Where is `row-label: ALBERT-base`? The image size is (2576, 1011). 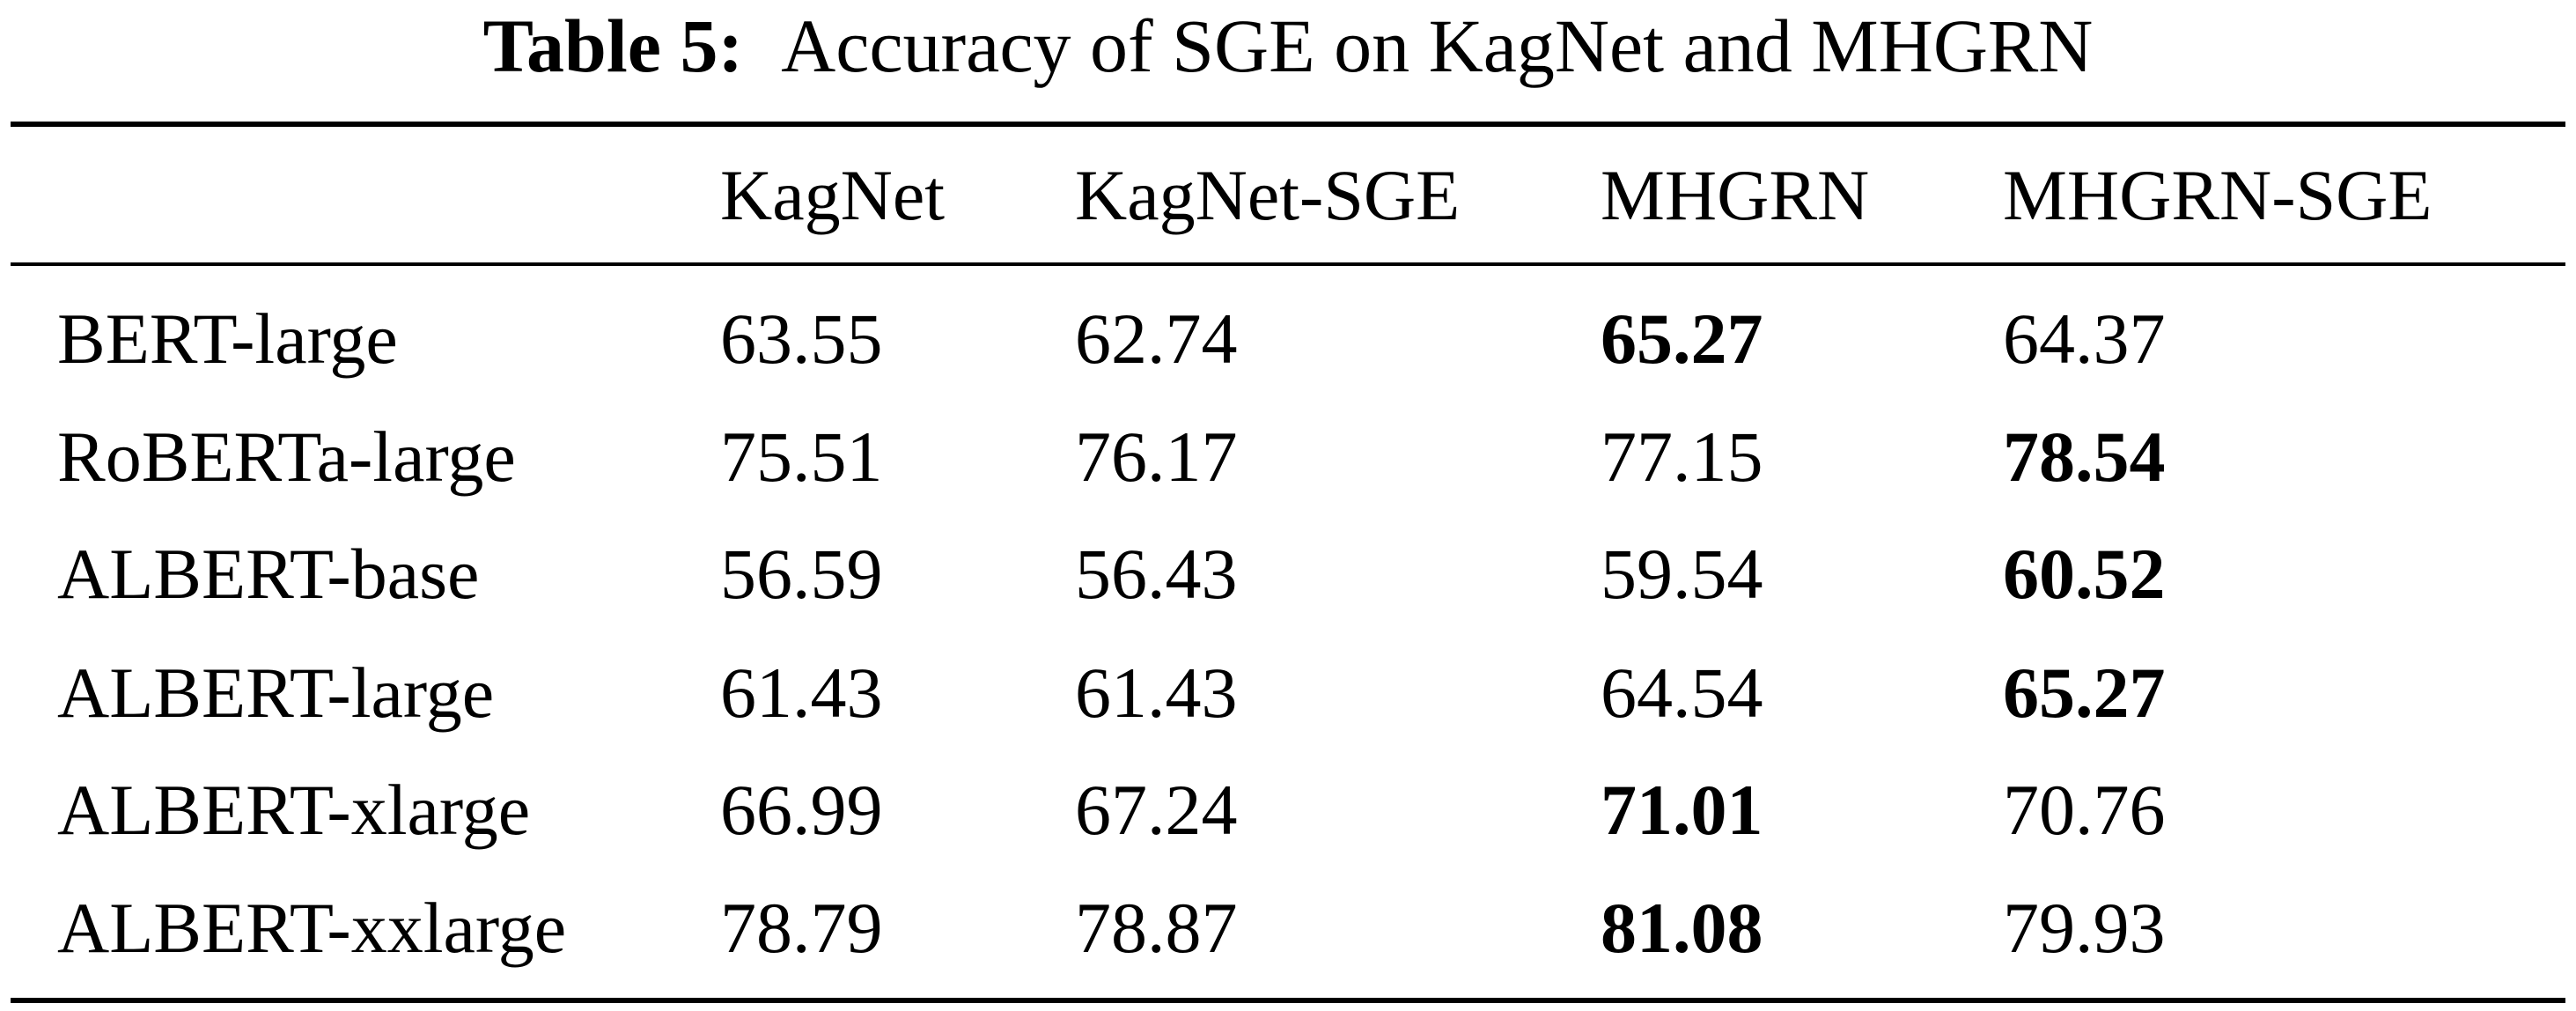
row-label: ALBERT-base is located at coordinates (268, 574).